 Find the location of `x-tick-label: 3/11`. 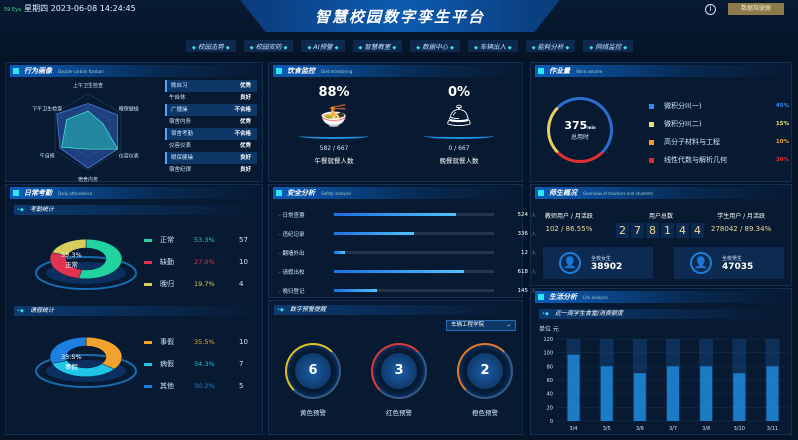

x-tick-label: 3/11 is located at coordinates (772, 429).